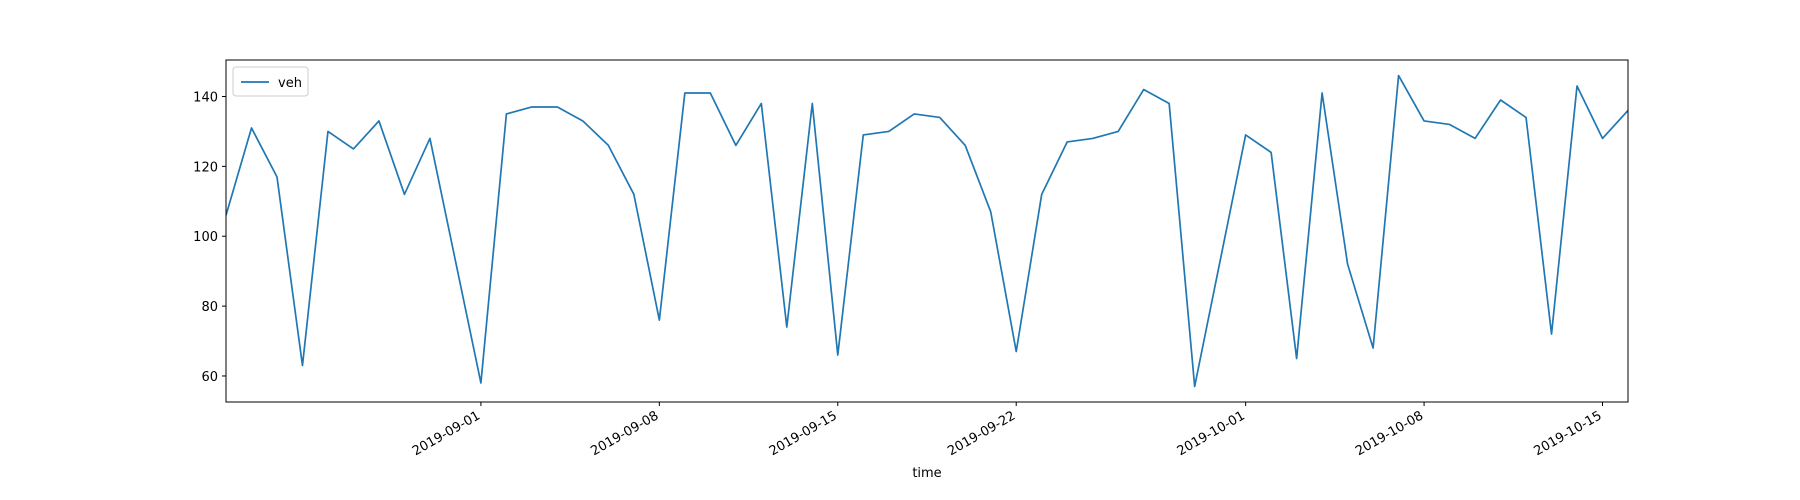  I want to click on x-tick-label: 2019-09-08, so click(624, 433).